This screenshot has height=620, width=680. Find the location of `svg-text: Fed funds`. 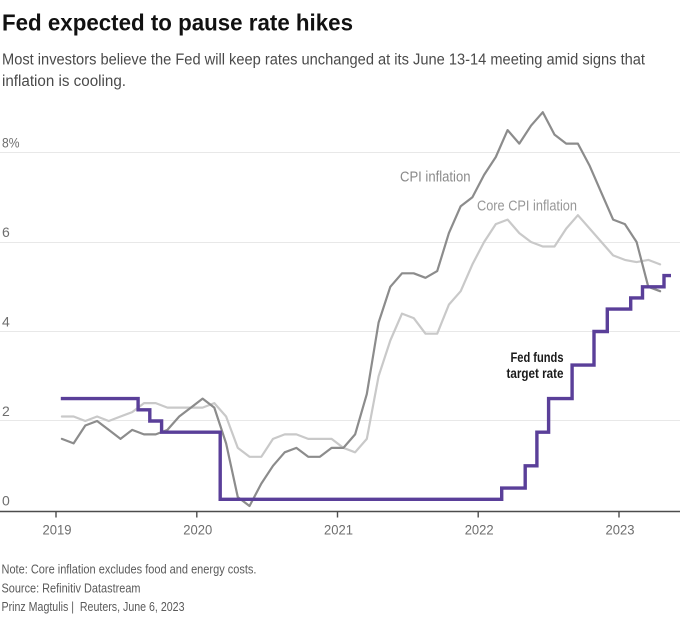

svg-text: Fed funds is located at coordinates (537, 357).